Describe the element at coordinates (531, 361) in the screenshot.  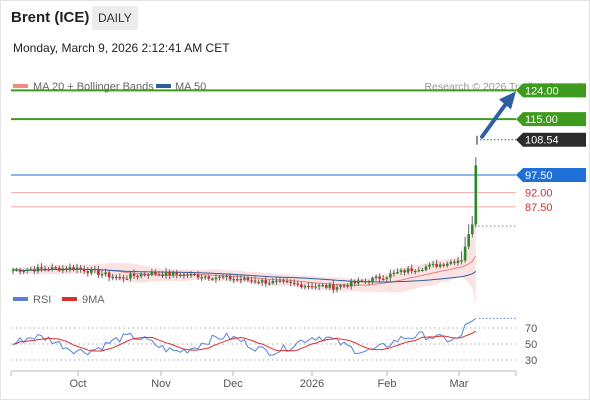
I see `rsi-tick-label: 30` at that location.